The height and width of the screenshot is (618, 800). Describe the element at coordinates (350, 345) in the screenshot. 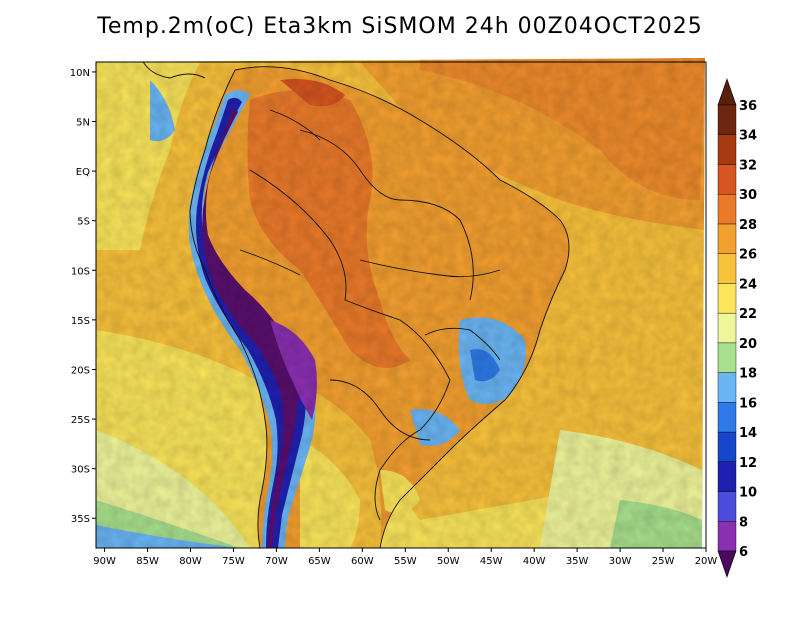

I see `border-brazil-west` at that location.